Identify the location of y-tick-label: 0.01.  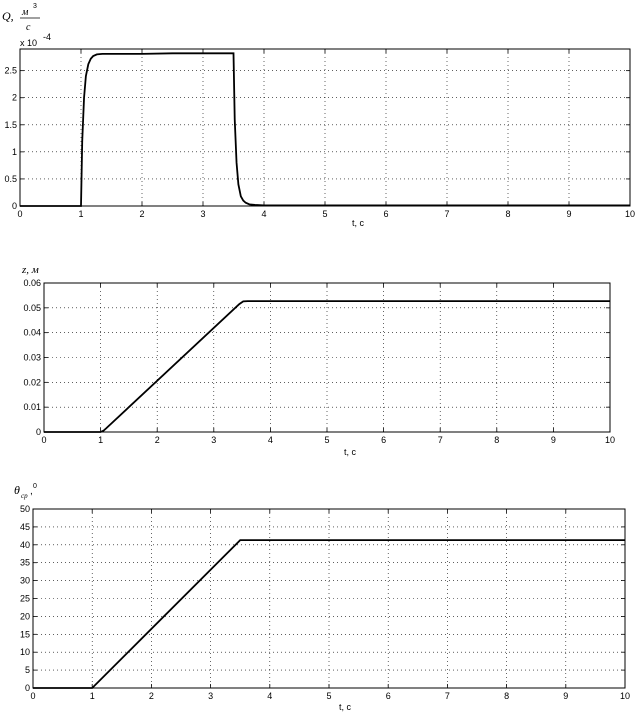
(32, 407).